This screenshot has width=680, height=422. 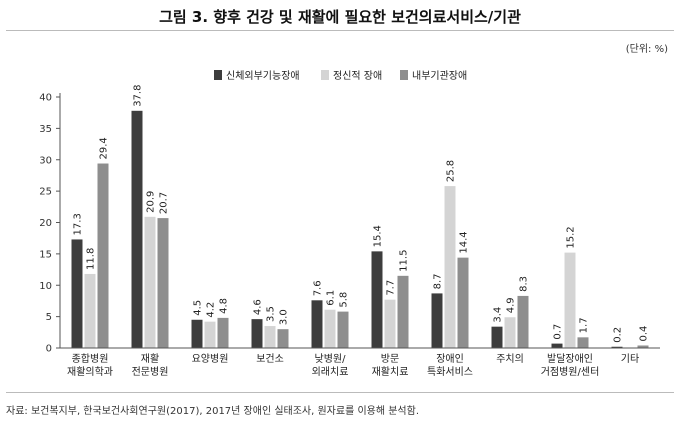 I want to click on value-label: 0.2, so click(x=618, y=335).